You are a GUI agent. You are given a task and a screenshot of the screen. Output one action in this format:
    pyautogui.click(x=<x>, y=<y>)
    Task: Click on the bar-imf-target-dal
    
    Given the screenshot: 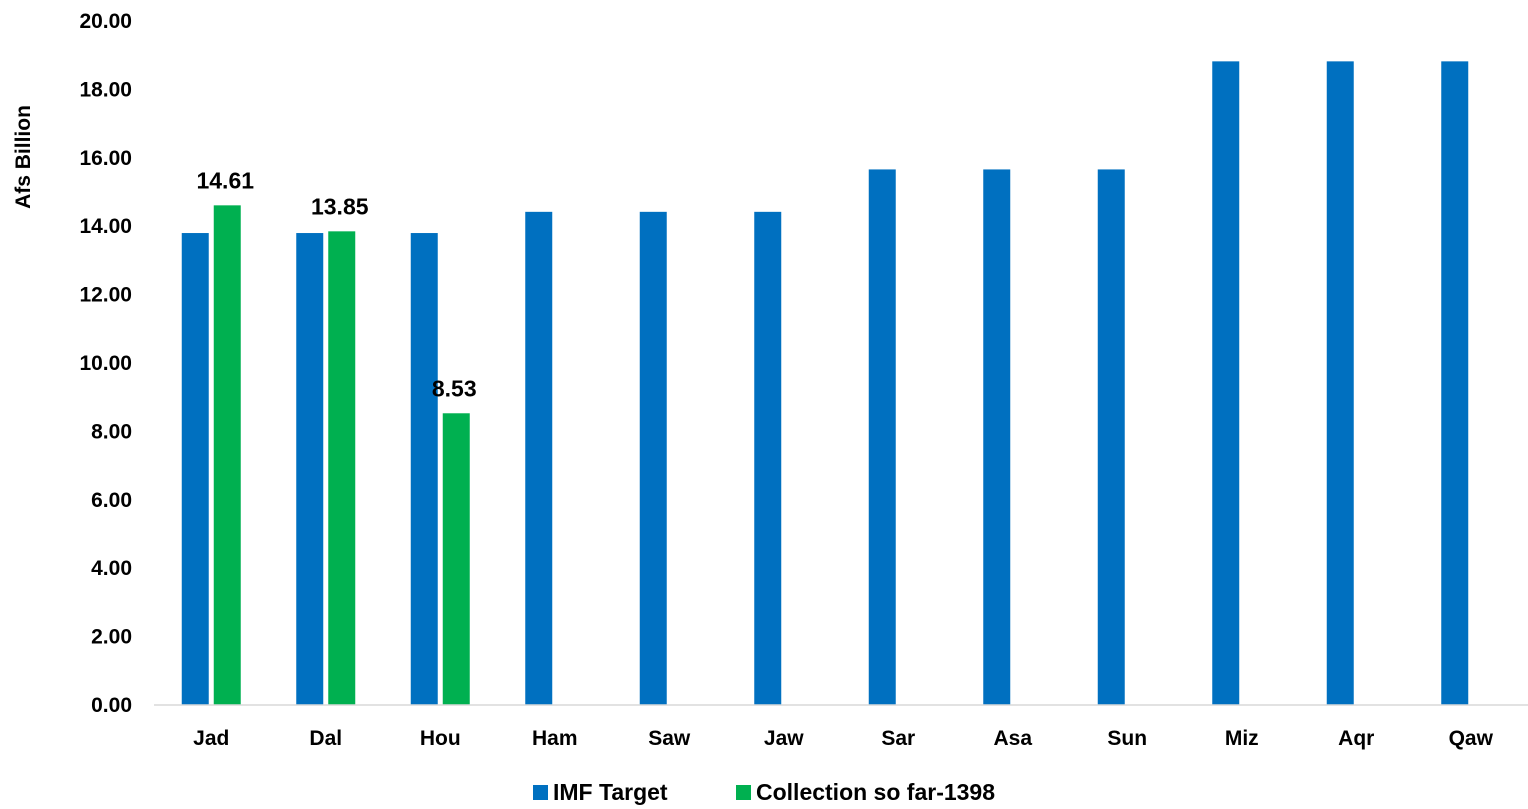 What is the action you would take?
    pyautogui.click(x=310, y=469)
    